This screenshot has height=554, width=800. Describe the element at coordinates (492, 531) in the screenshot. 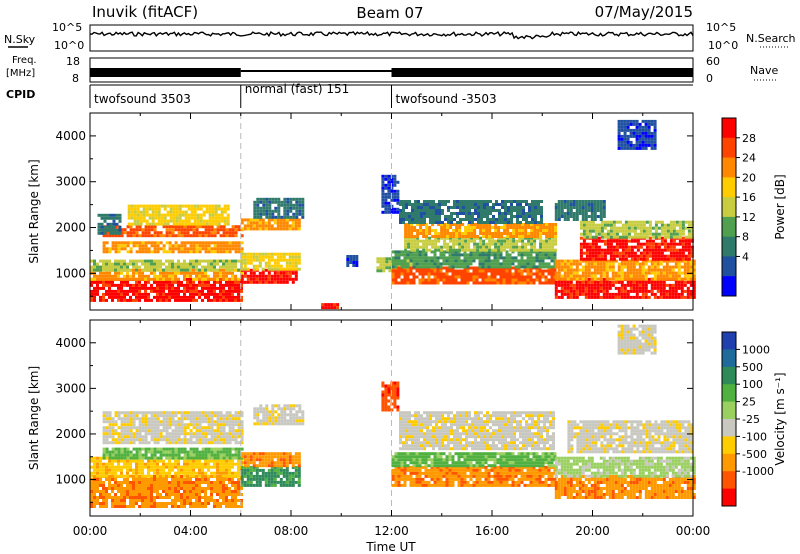

I see `time-tick-label-4: 16:00` at that location.